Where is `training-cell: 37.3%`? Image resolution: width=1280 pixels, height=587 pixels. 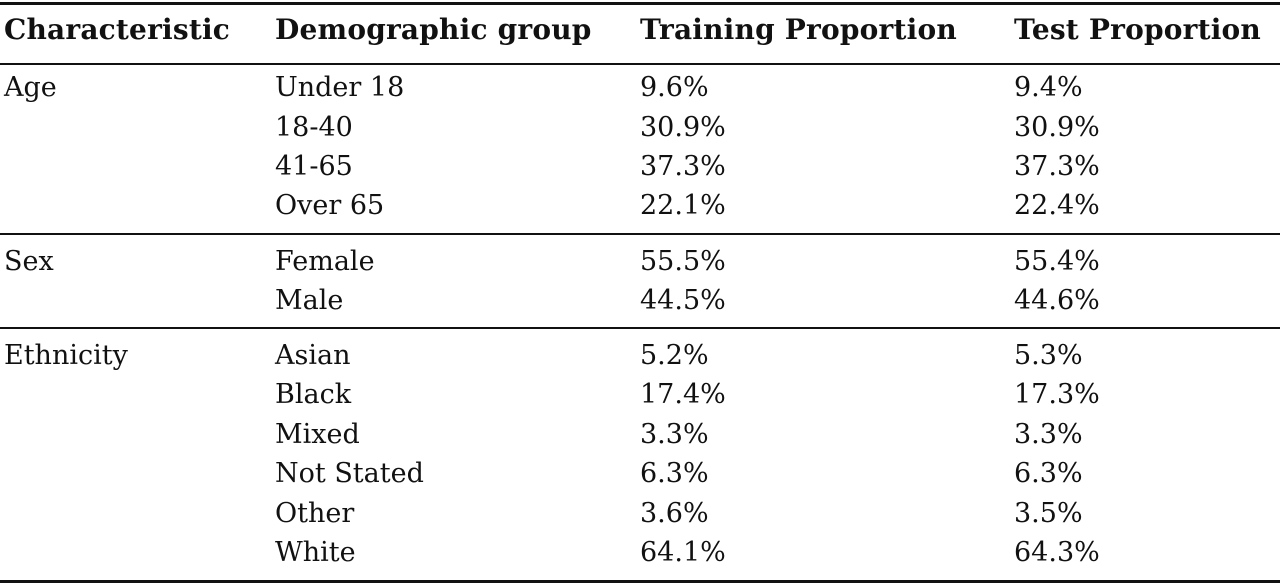
training-cell: 37.3% is located at coordinates (683, 166).